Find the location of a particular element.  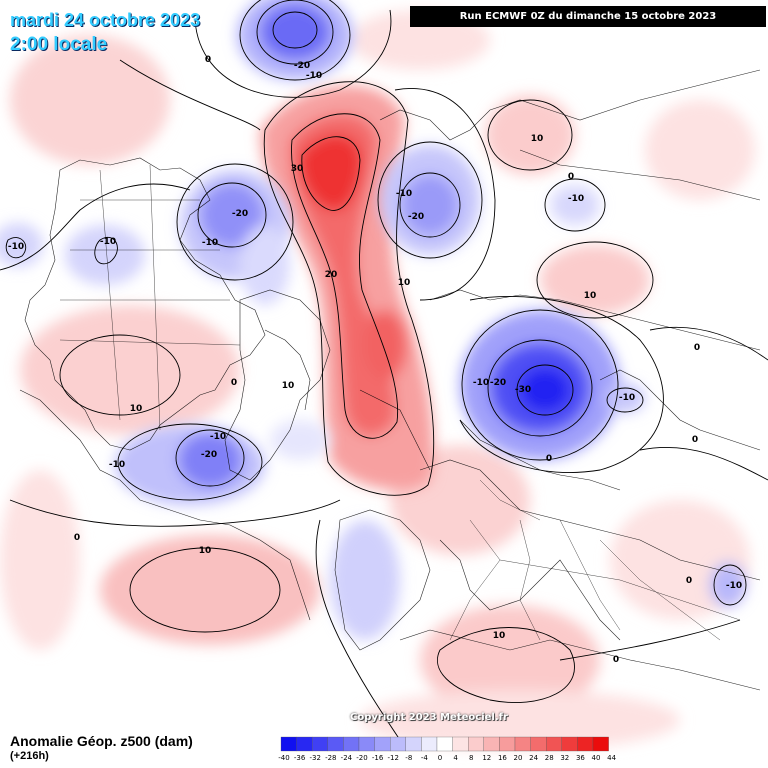

legend-tick-label: -20 is located at coordinates (361, 758).